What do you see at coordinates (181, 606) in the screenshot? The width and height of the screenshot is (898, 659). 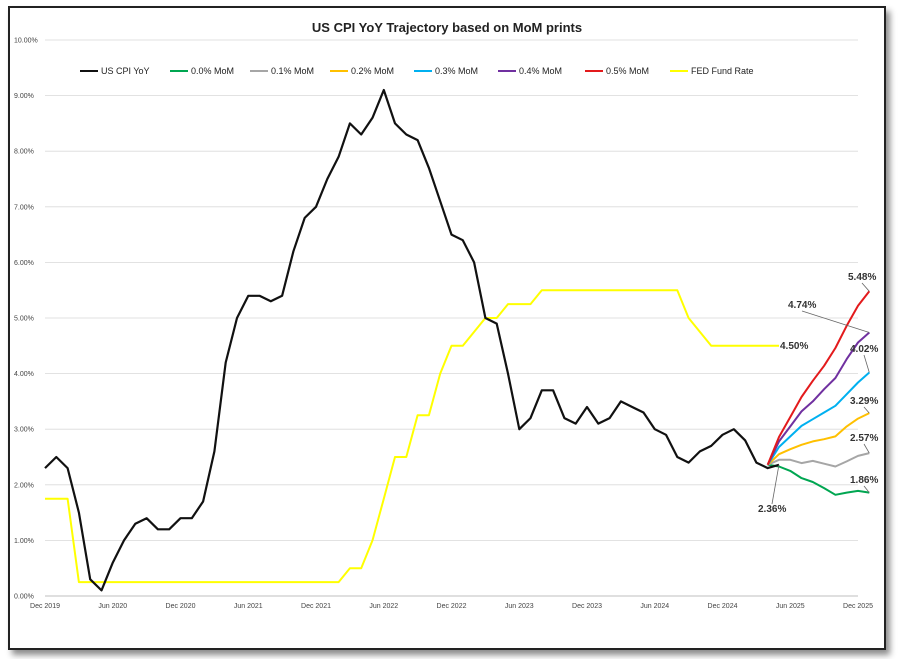 I see `x-tick-label: Dec 2020` at bounding box center [181, 606].